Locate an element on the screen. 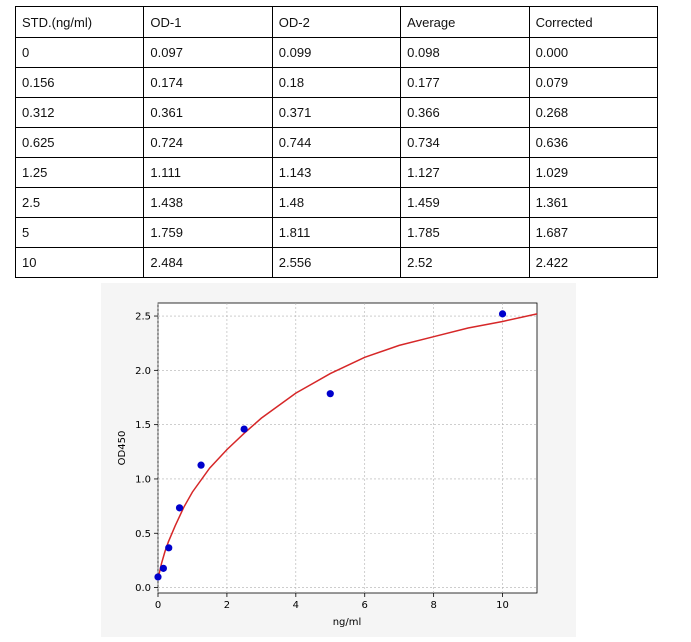  table-row: 0.312 0.361 0.371 0.366 0.268 is located at coordinates (336, 112).